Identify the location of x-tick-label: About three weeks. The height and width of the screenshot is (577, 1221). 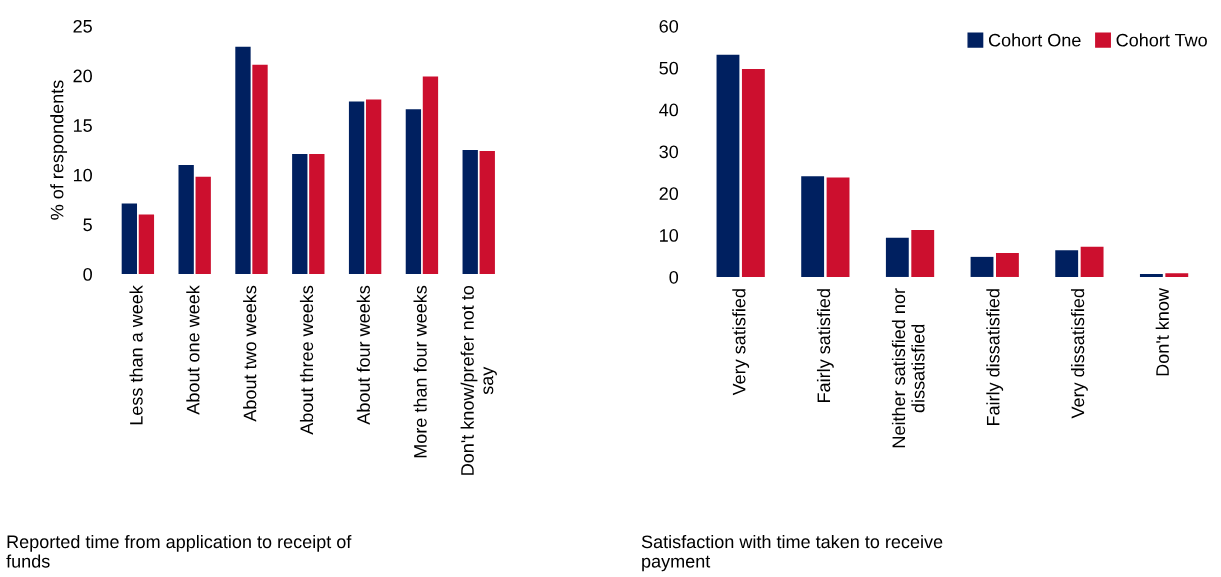
(306, 360).